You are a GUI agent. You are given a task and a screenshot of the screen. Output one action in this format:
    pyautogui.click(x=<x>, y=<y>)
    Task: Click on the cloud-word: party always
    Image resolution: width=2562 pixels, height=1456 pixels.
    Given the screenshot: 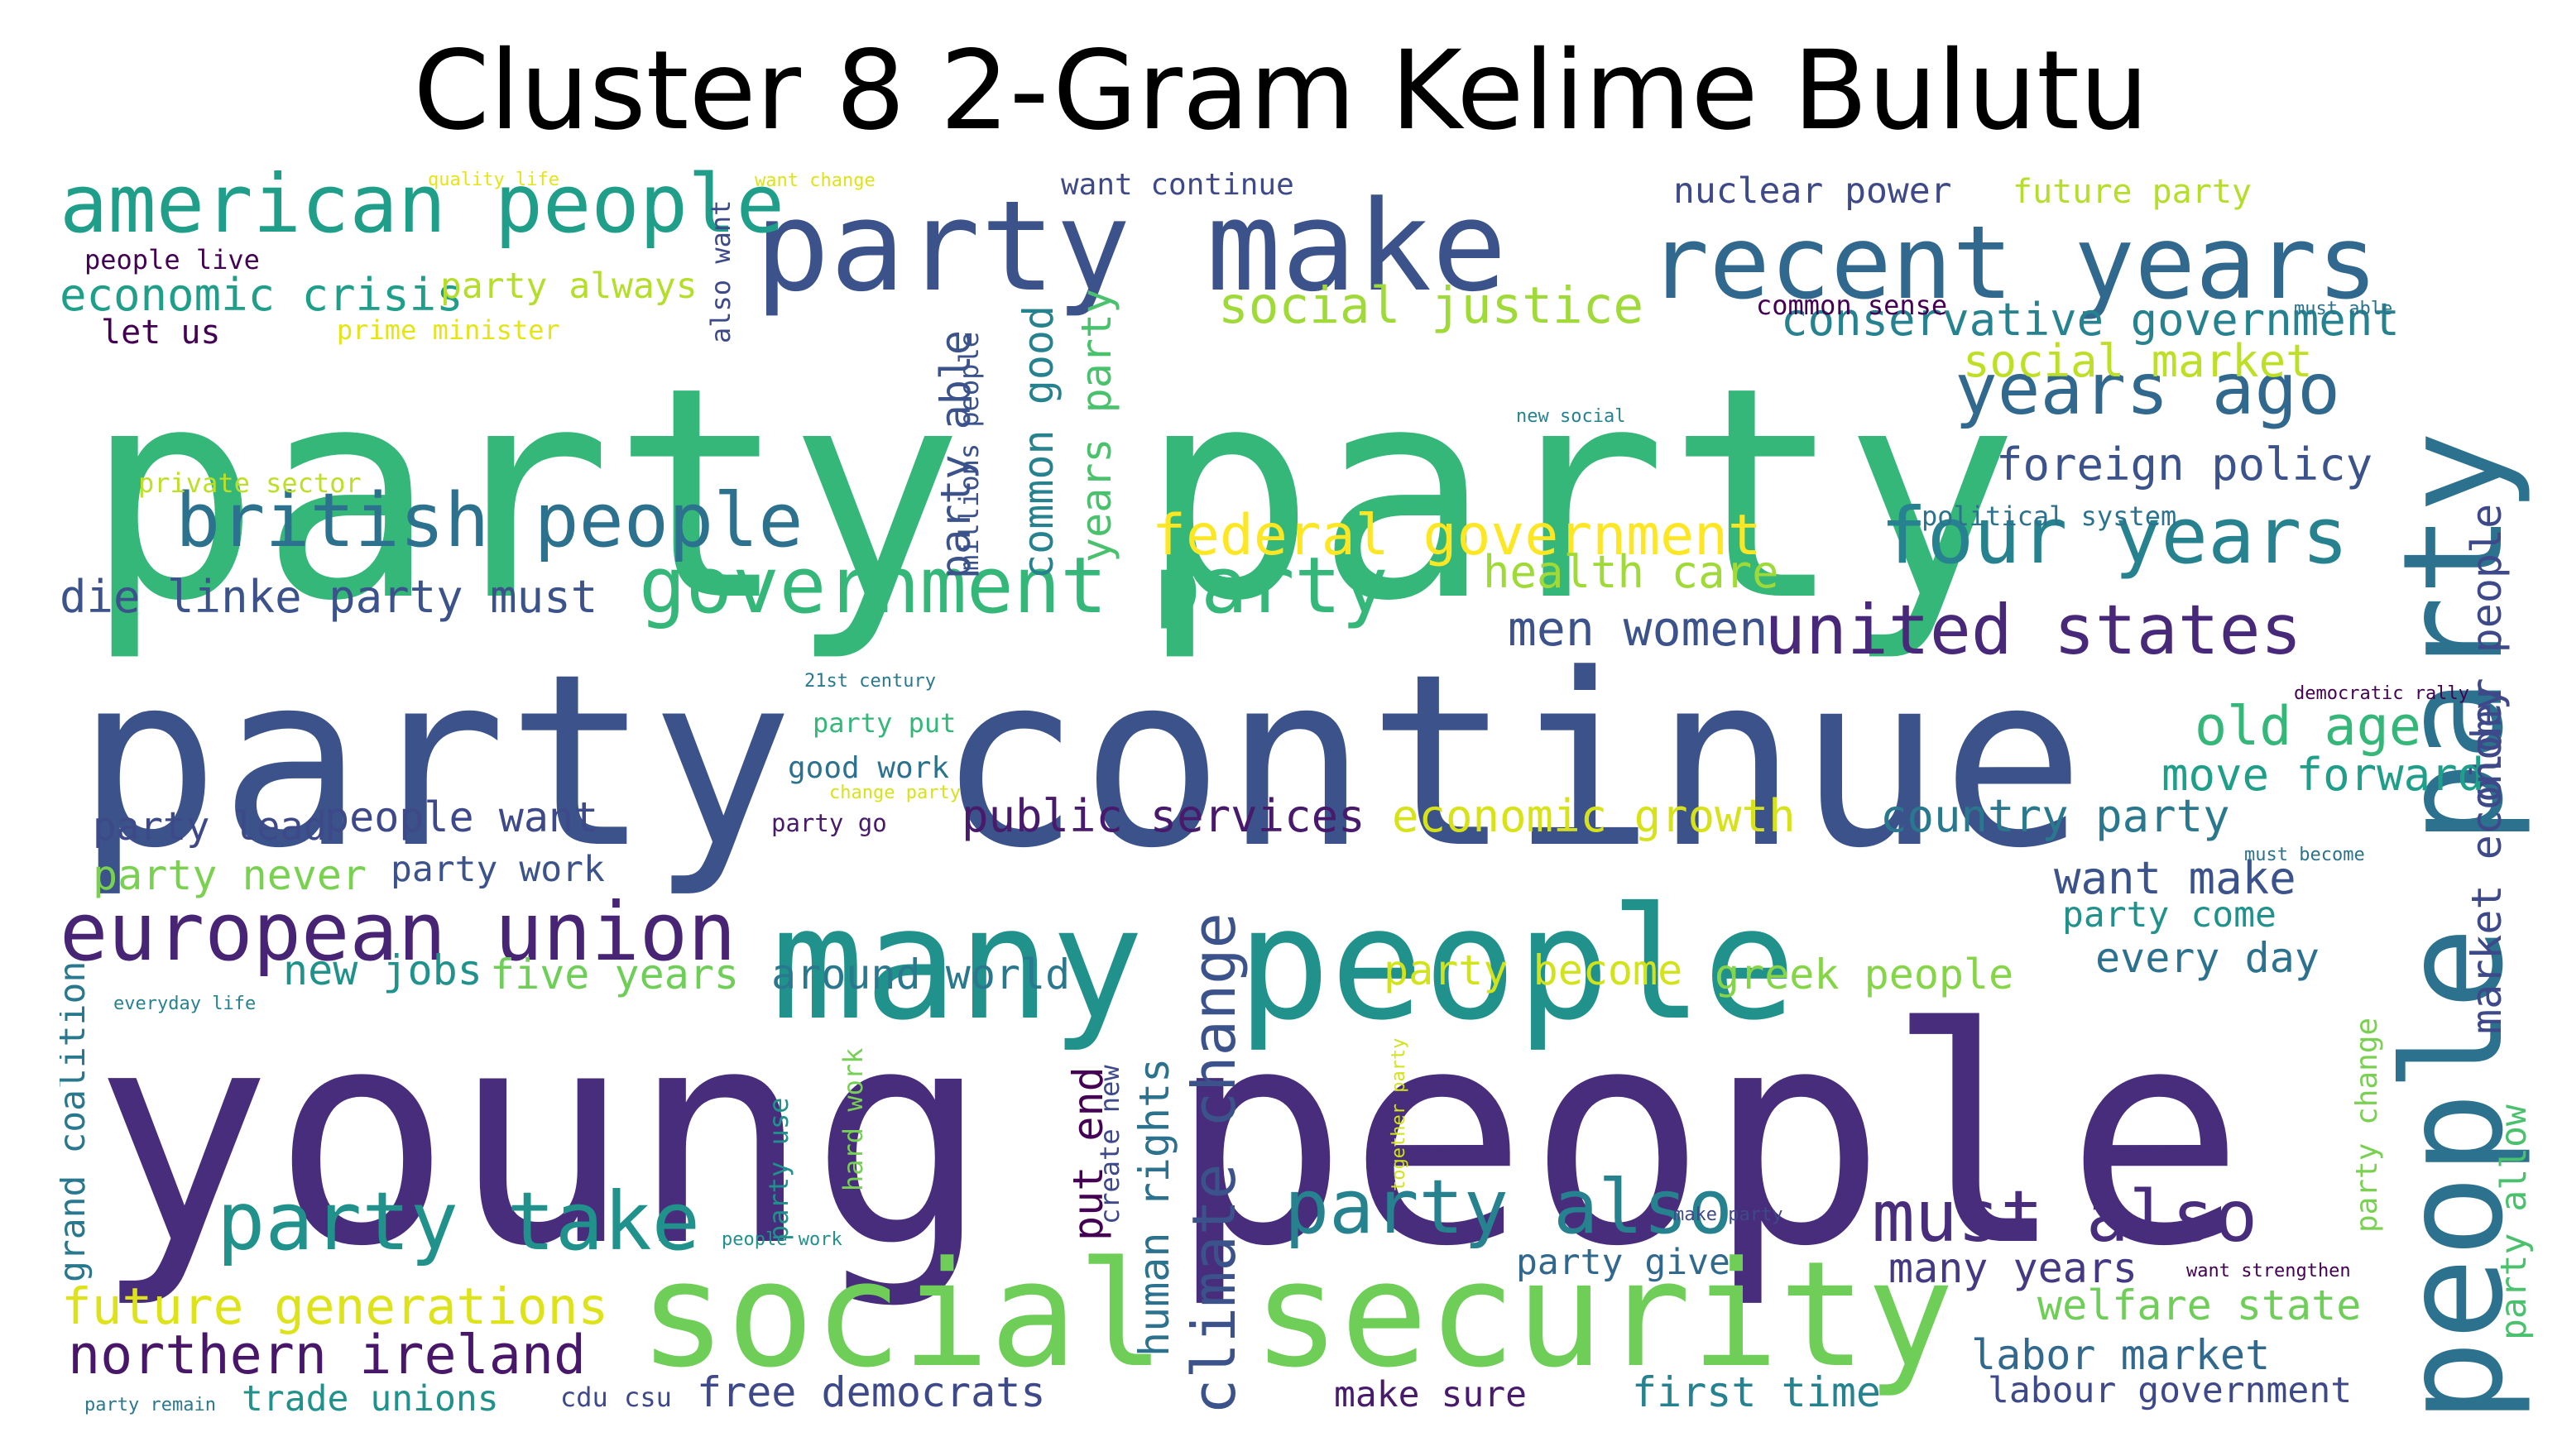 What is the action you would take?
    pyautogui.click(x=569, y=286)
    